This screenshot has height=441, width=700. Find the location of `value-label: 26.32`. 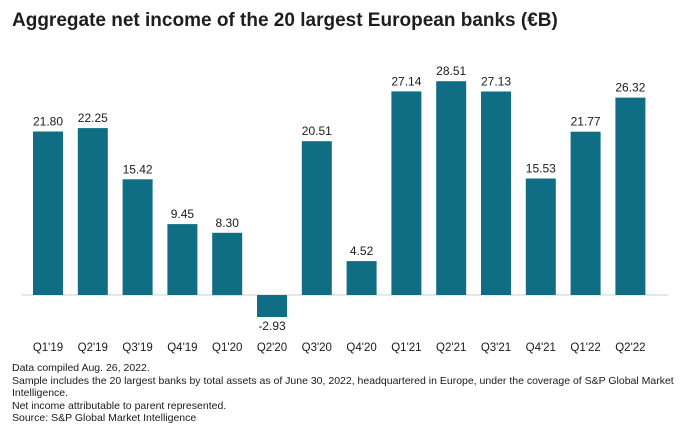

value-label: 26.32 is located at coordinates (630, 88).